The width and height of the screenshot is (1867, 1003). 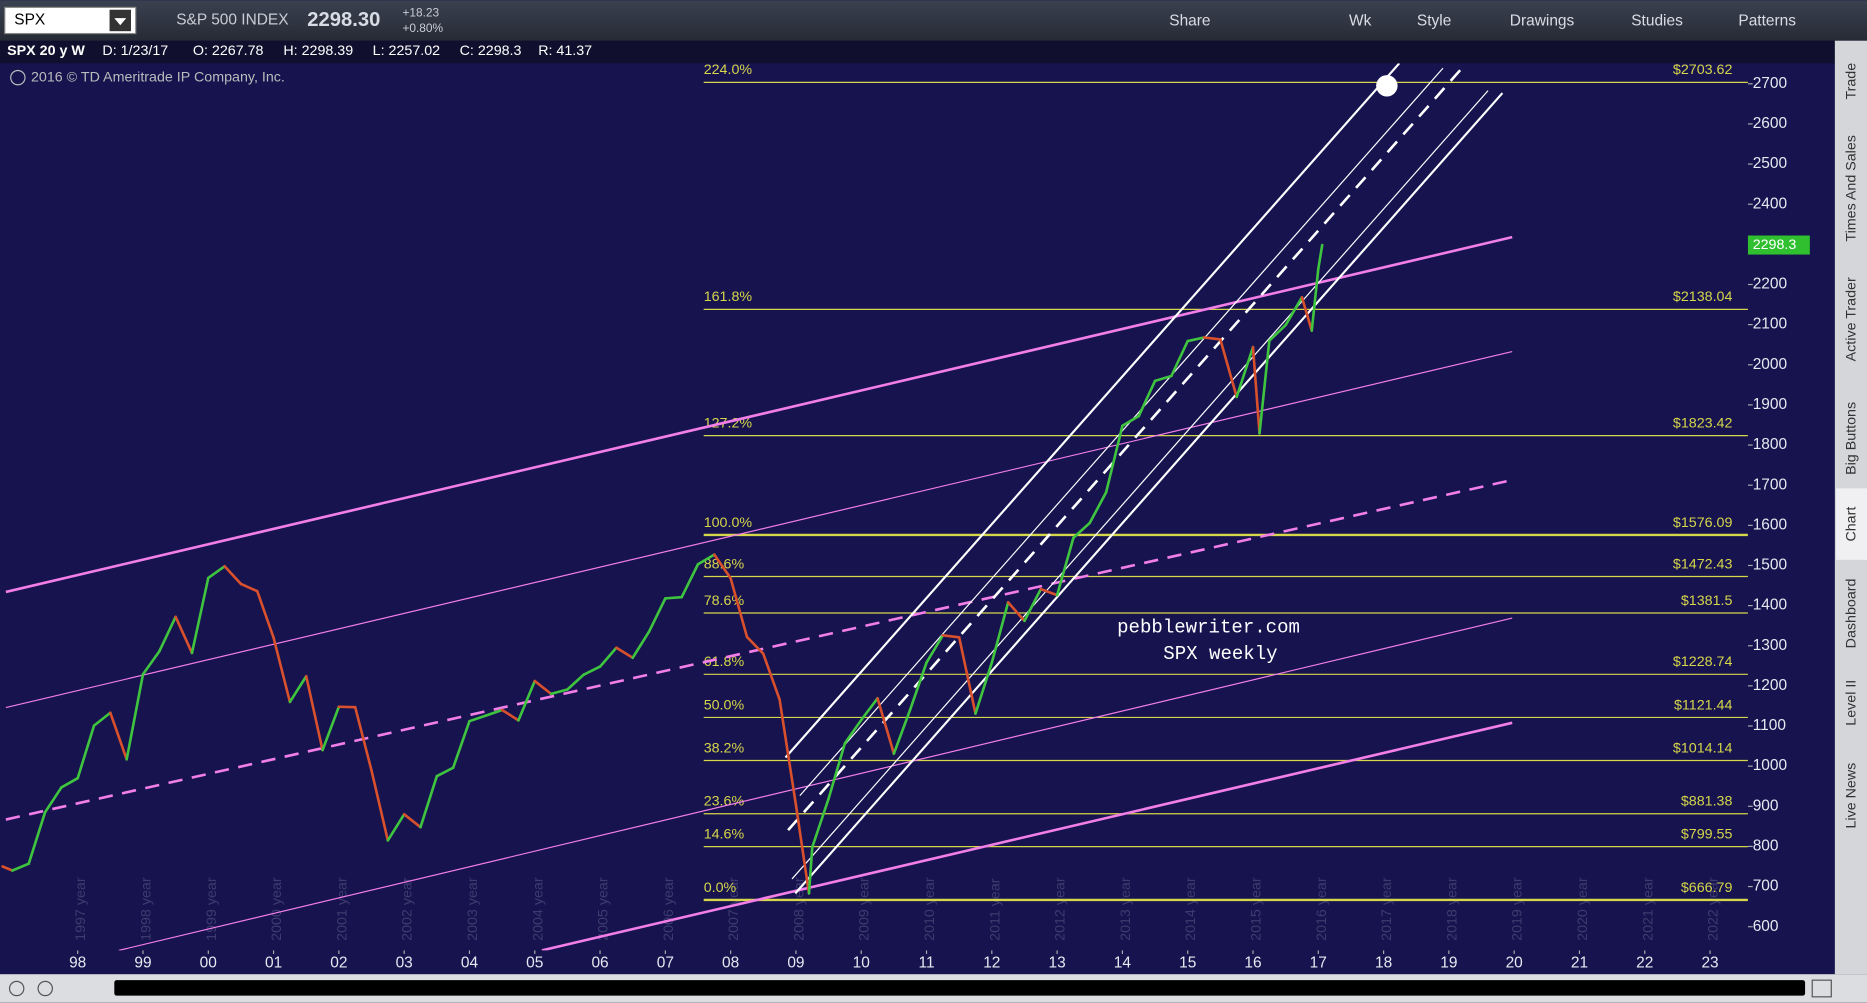 What do you see at coordinates (404, 963) in the screenshot?
I see `x-tick-label: 03` at bounding box center [404, 963].